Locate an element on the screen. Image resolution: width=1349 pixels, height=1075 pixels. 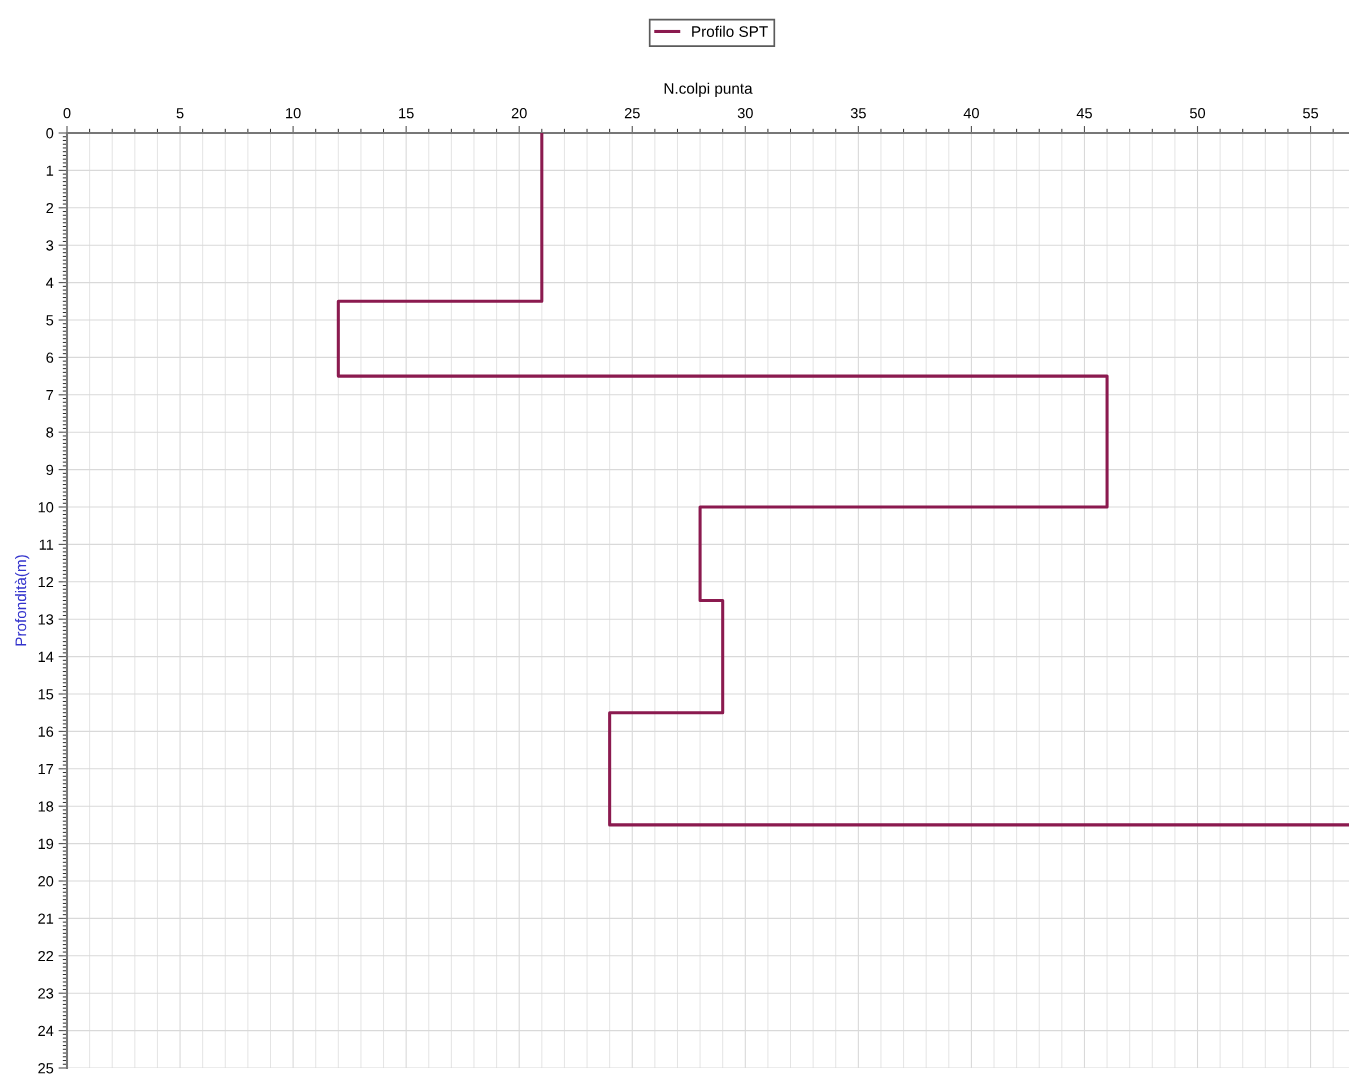
y-tick-label: 1 is located at coordinates (50, 170).